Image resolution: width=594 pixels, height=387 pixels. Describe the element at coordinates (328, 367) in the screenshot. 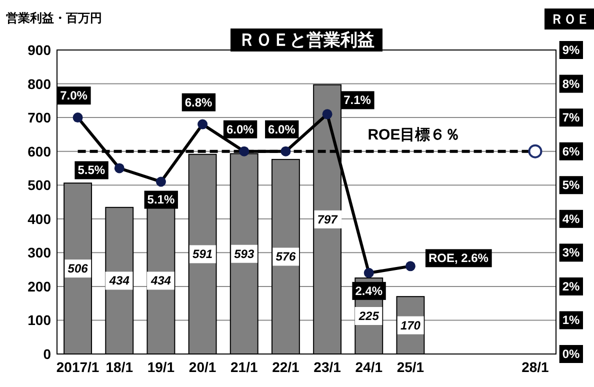

I see `x-tick-label: 23/1` at that location.